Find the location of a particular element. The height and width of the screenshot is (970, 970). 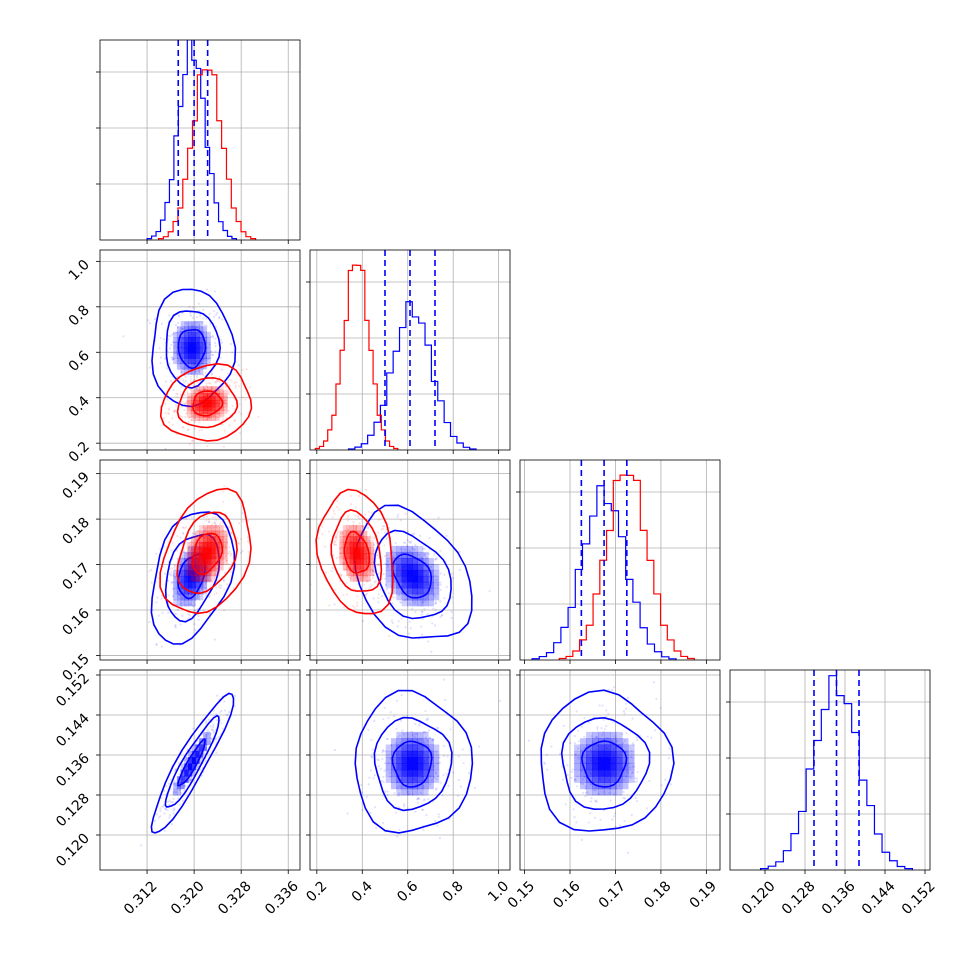

y-tick-label: 0.128 is located at coordinates (73, 811).